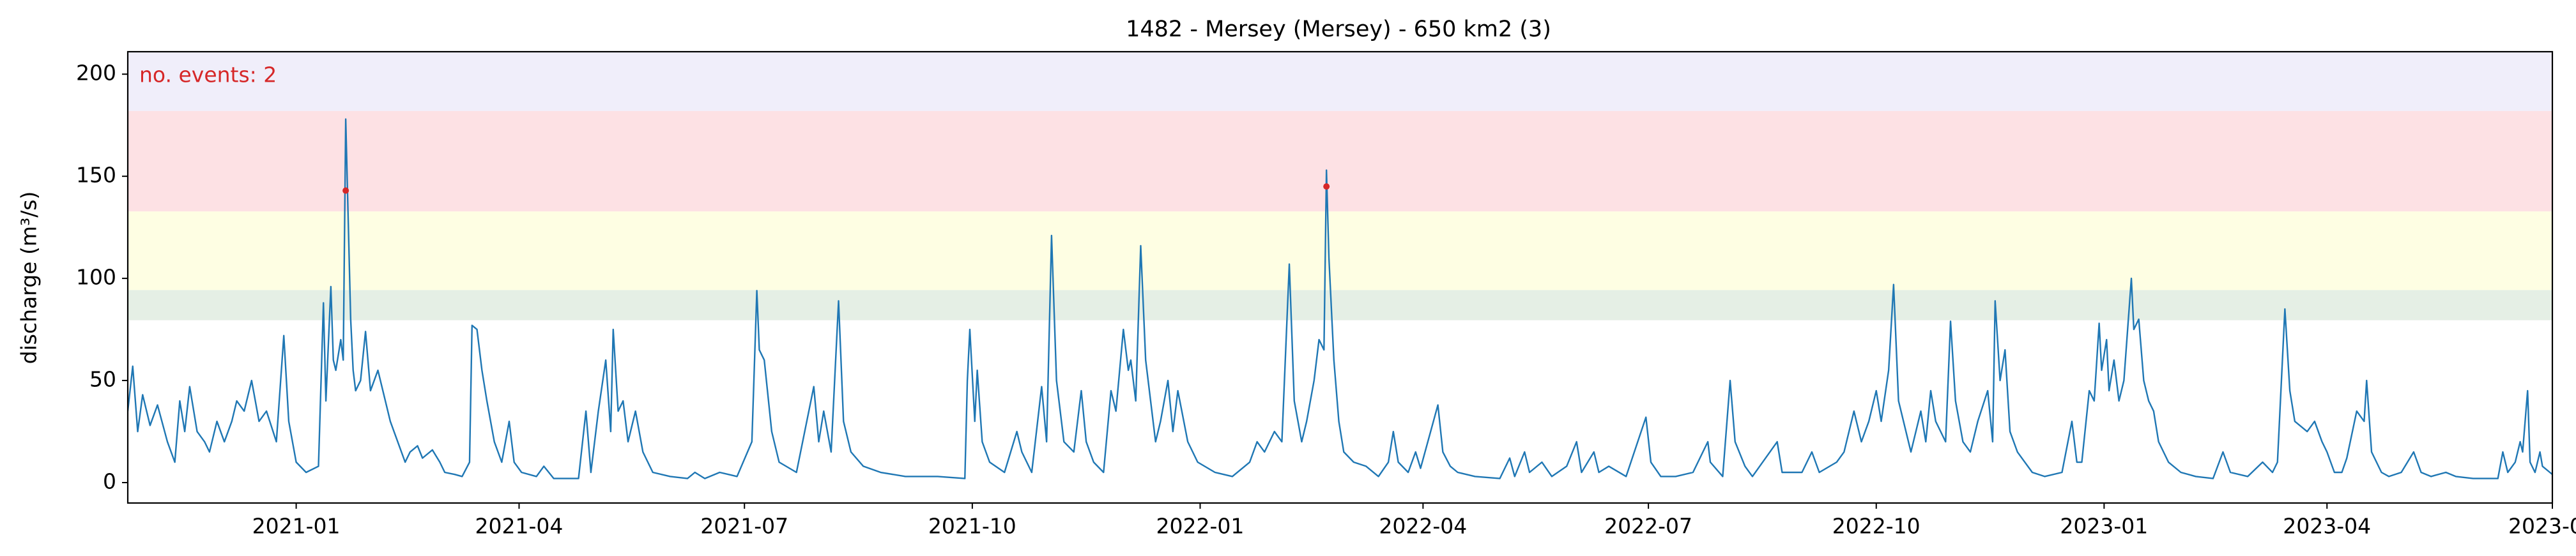  Describe the element at coordinates (2327, 526) in the screenshot. I see `x-tick-label: 2023-04` at that location.